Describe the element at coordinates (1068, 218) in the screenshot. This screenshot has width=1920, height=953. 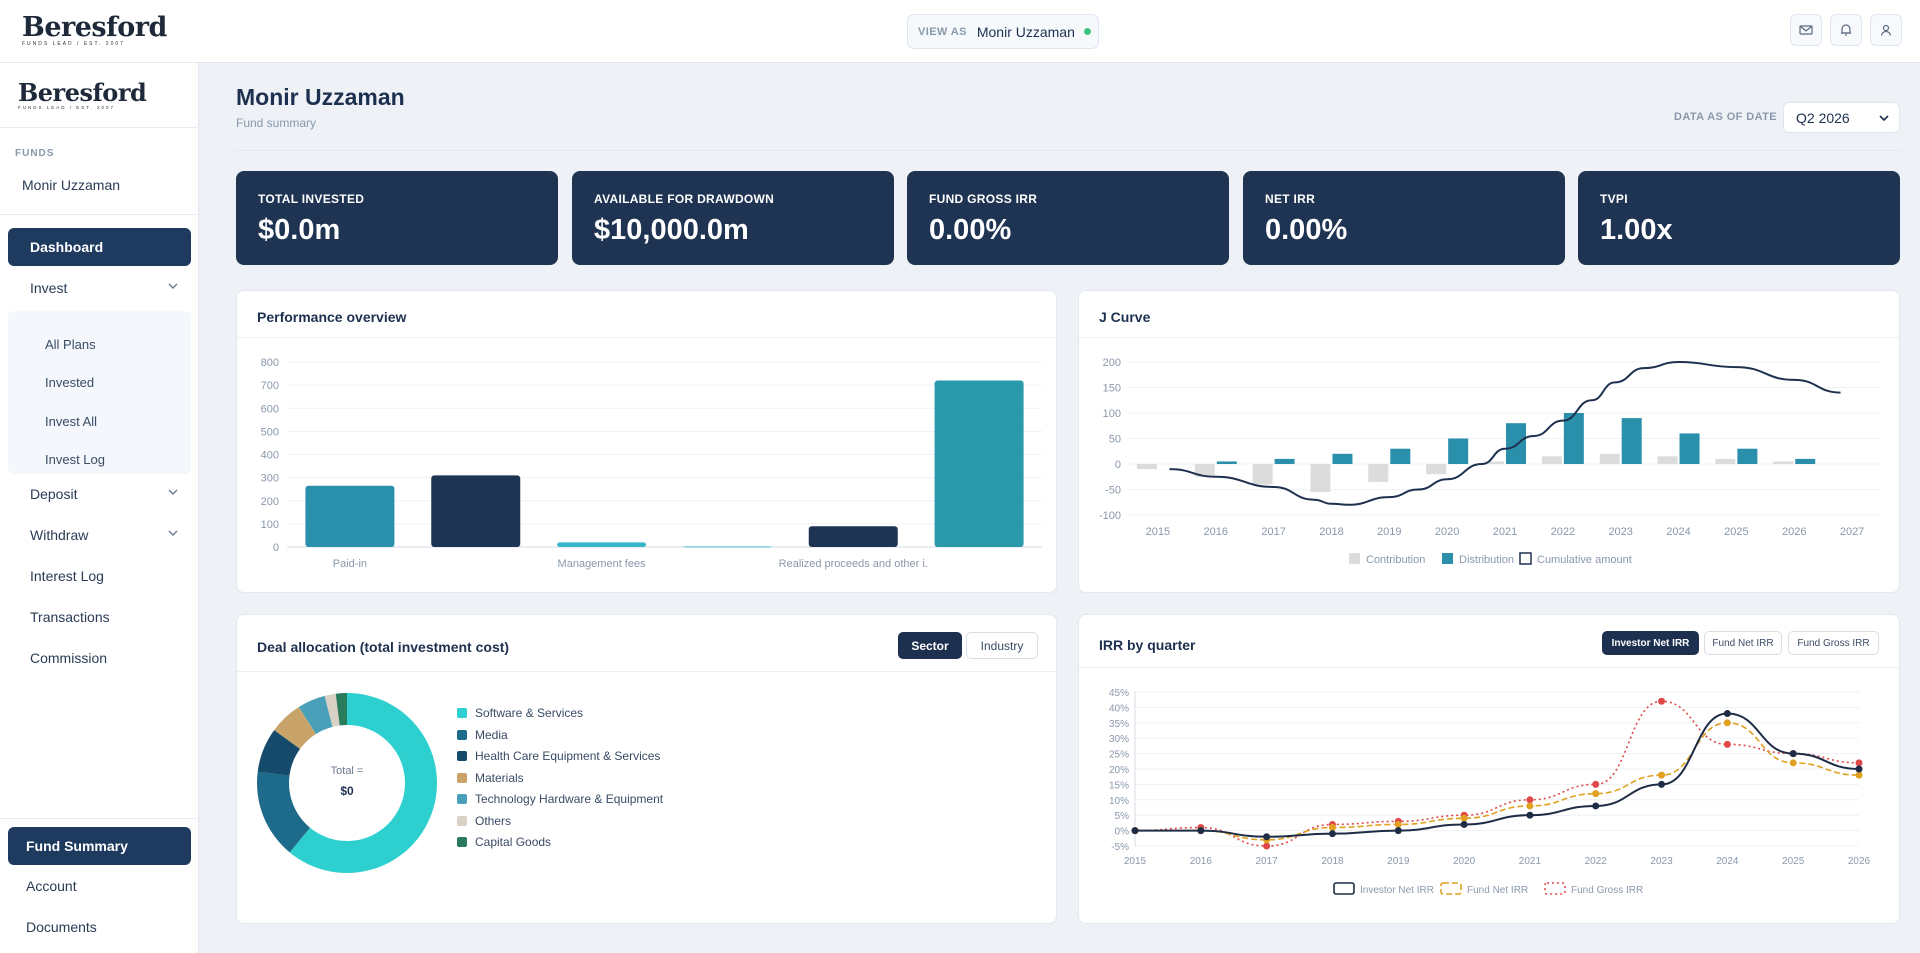
I see `kpi-card-fund-gross-irr: FUND GROSS IRR 0.00%` at that location.